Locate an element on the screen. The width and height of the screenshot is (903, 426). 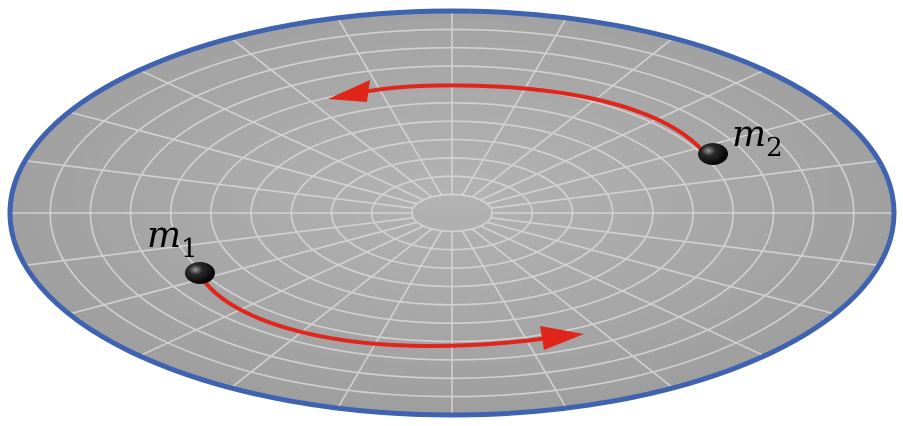
lower-arrow-path is located at coordinates (376, 314).